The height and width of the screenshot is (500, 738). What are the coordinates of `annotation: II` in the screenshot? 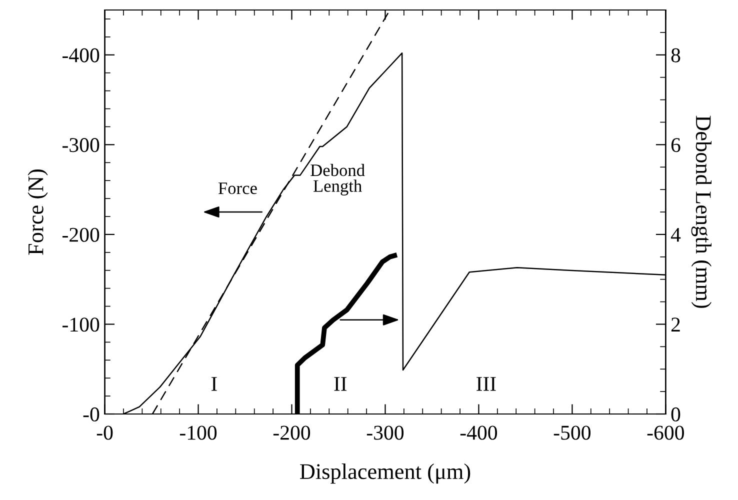 It's located at (340, 384).